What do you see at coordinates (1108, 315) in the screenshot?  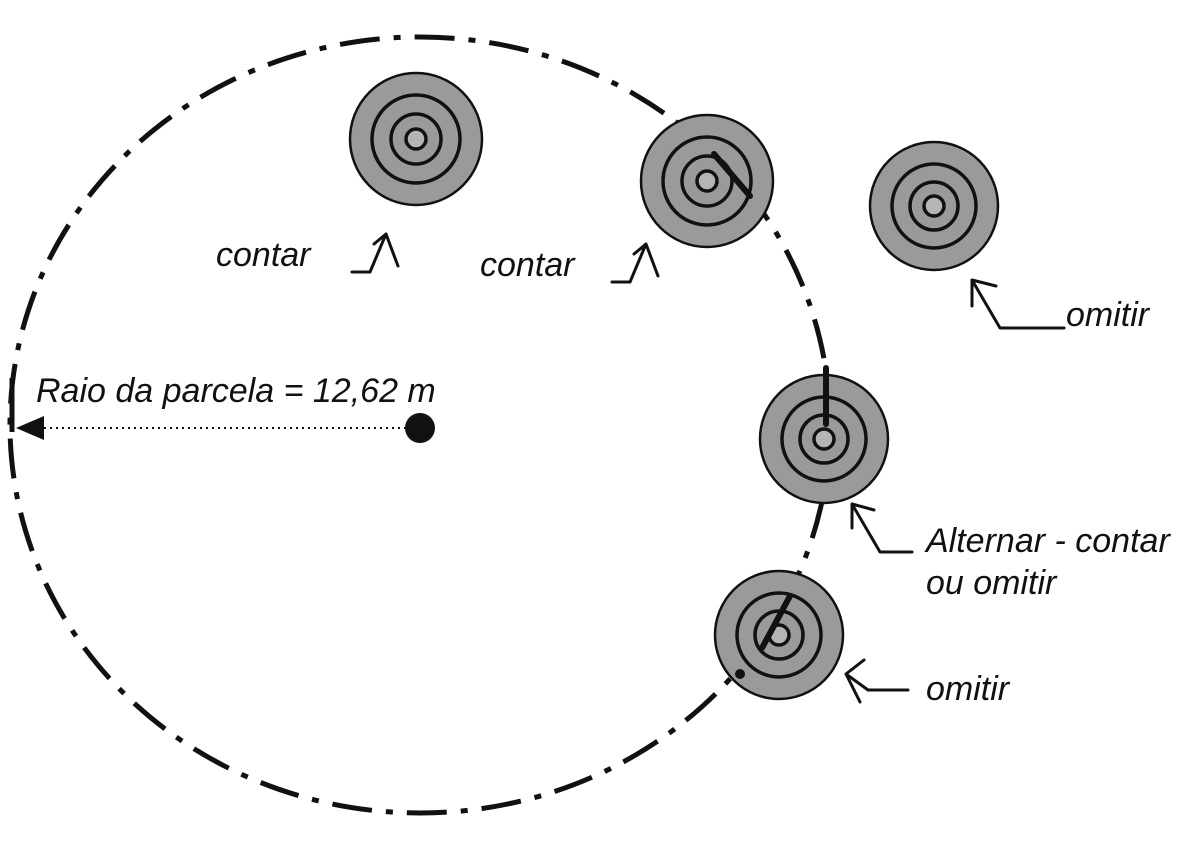 I see `tree3-label: omitir` at bounding box center [1108, 315].